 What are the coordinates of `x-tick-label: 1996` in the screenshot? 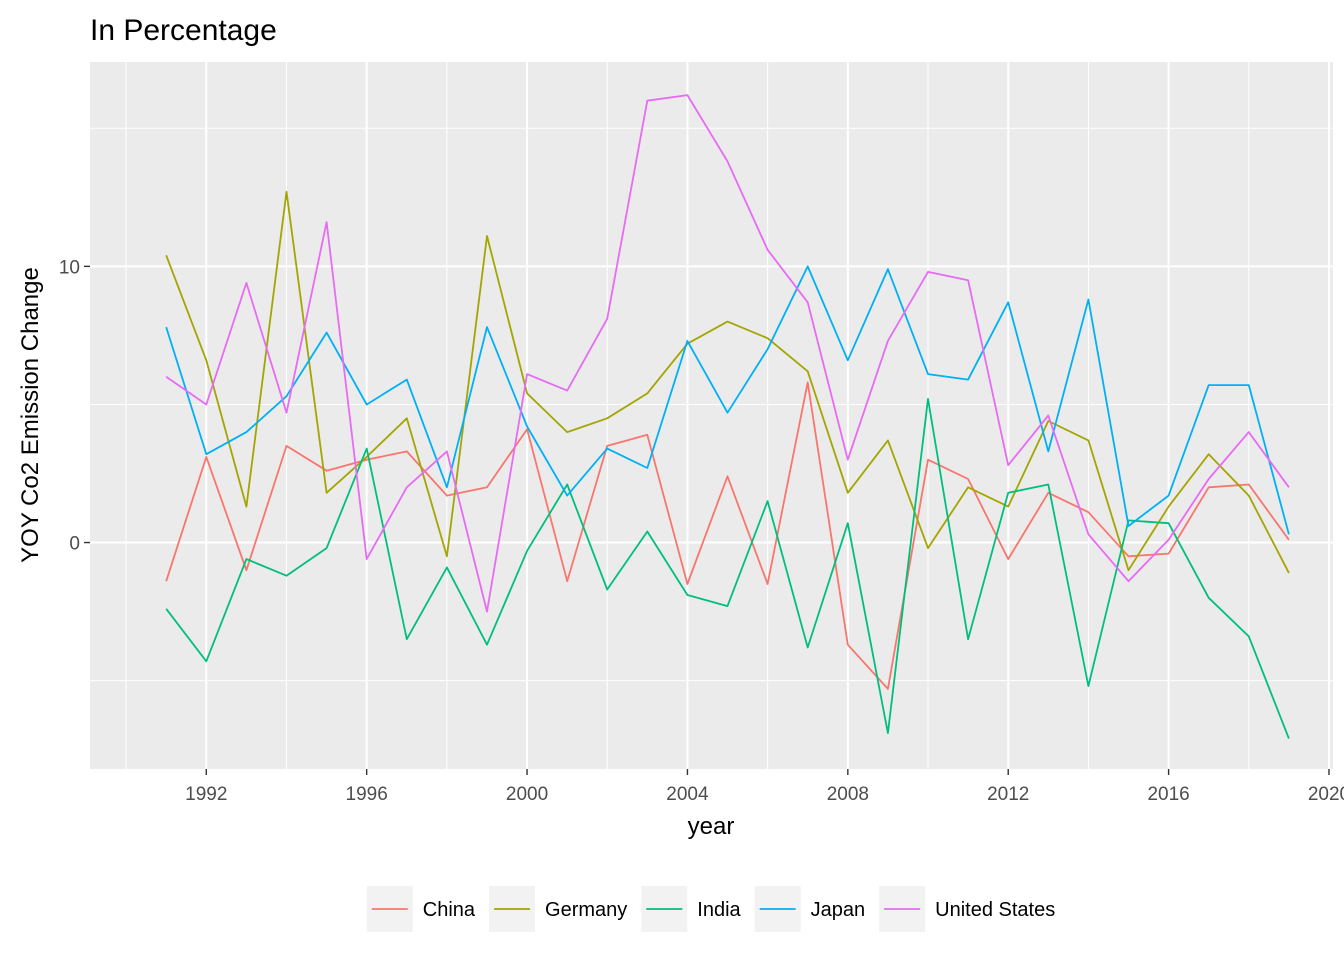 It's located at (367, 794).